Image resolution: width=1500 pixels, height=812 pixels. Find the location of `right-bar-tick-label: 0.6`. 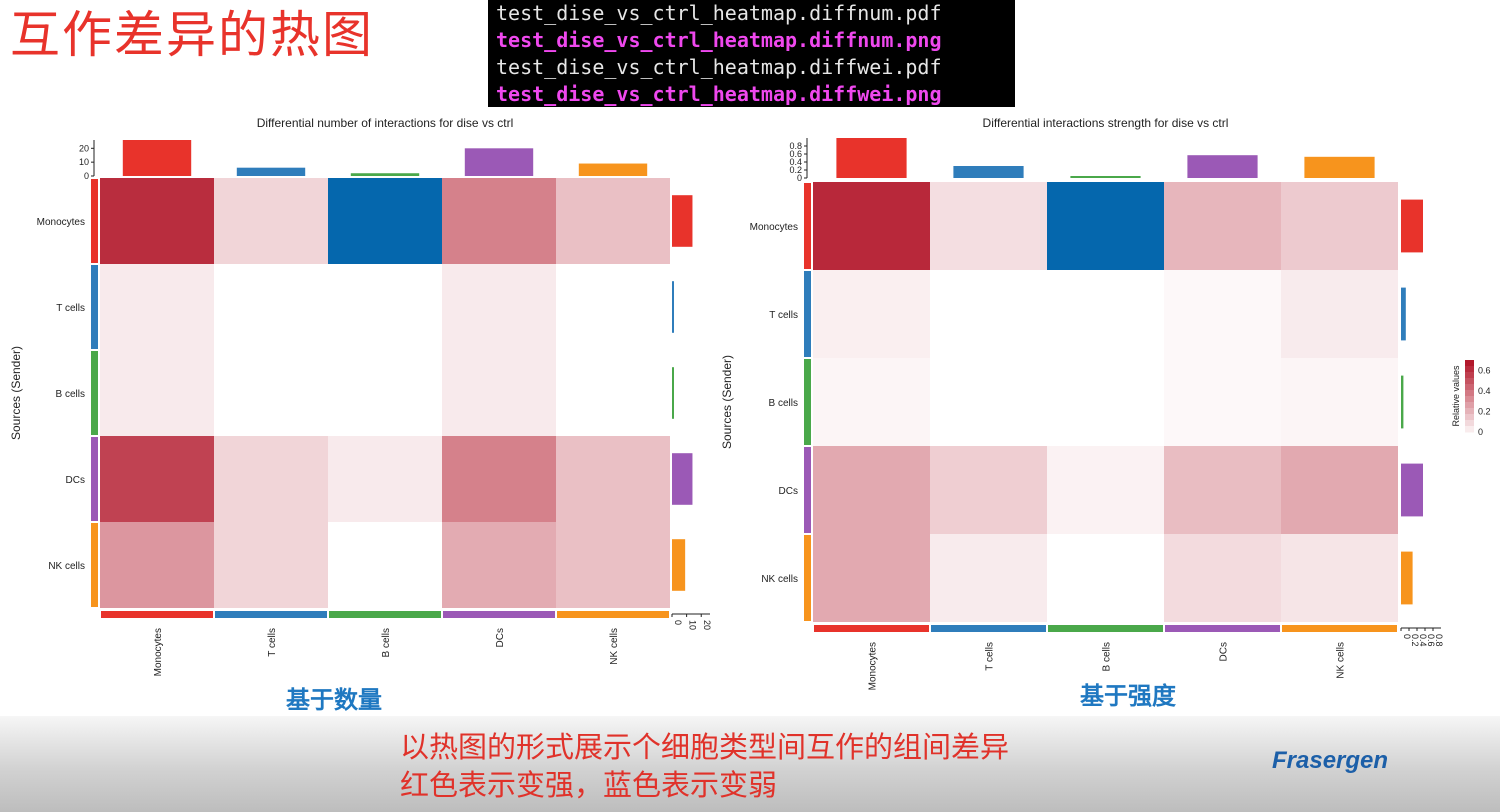

right-bar-tick-label: 0.6 is located at coordinates (1431, 640).